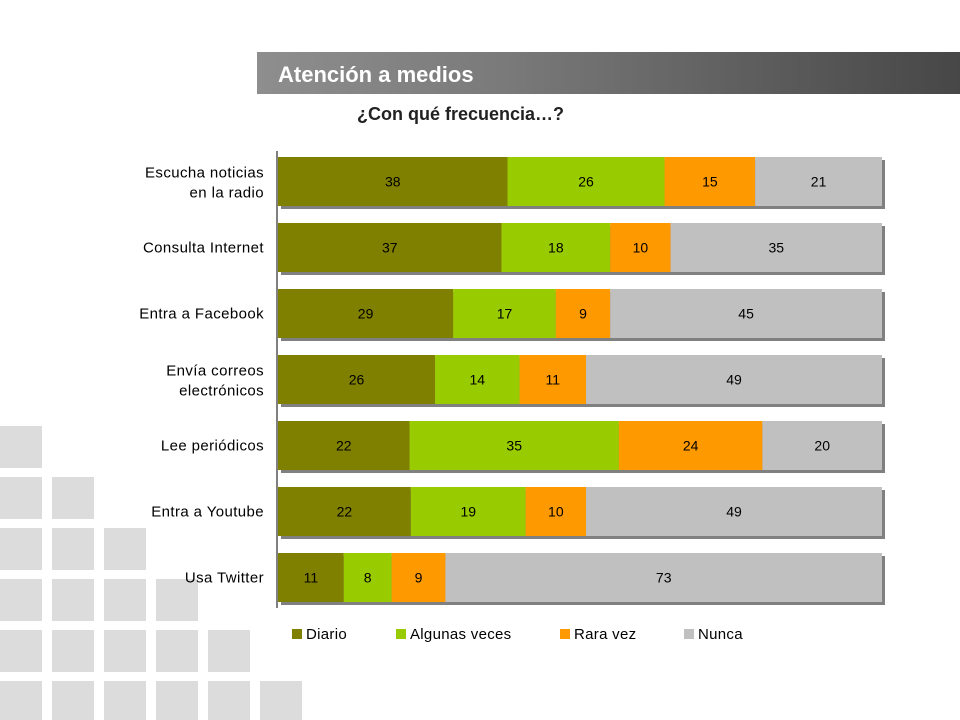 This screenshot has height=720, width=960. I want to click on data-label: 45, so click(746, 314).